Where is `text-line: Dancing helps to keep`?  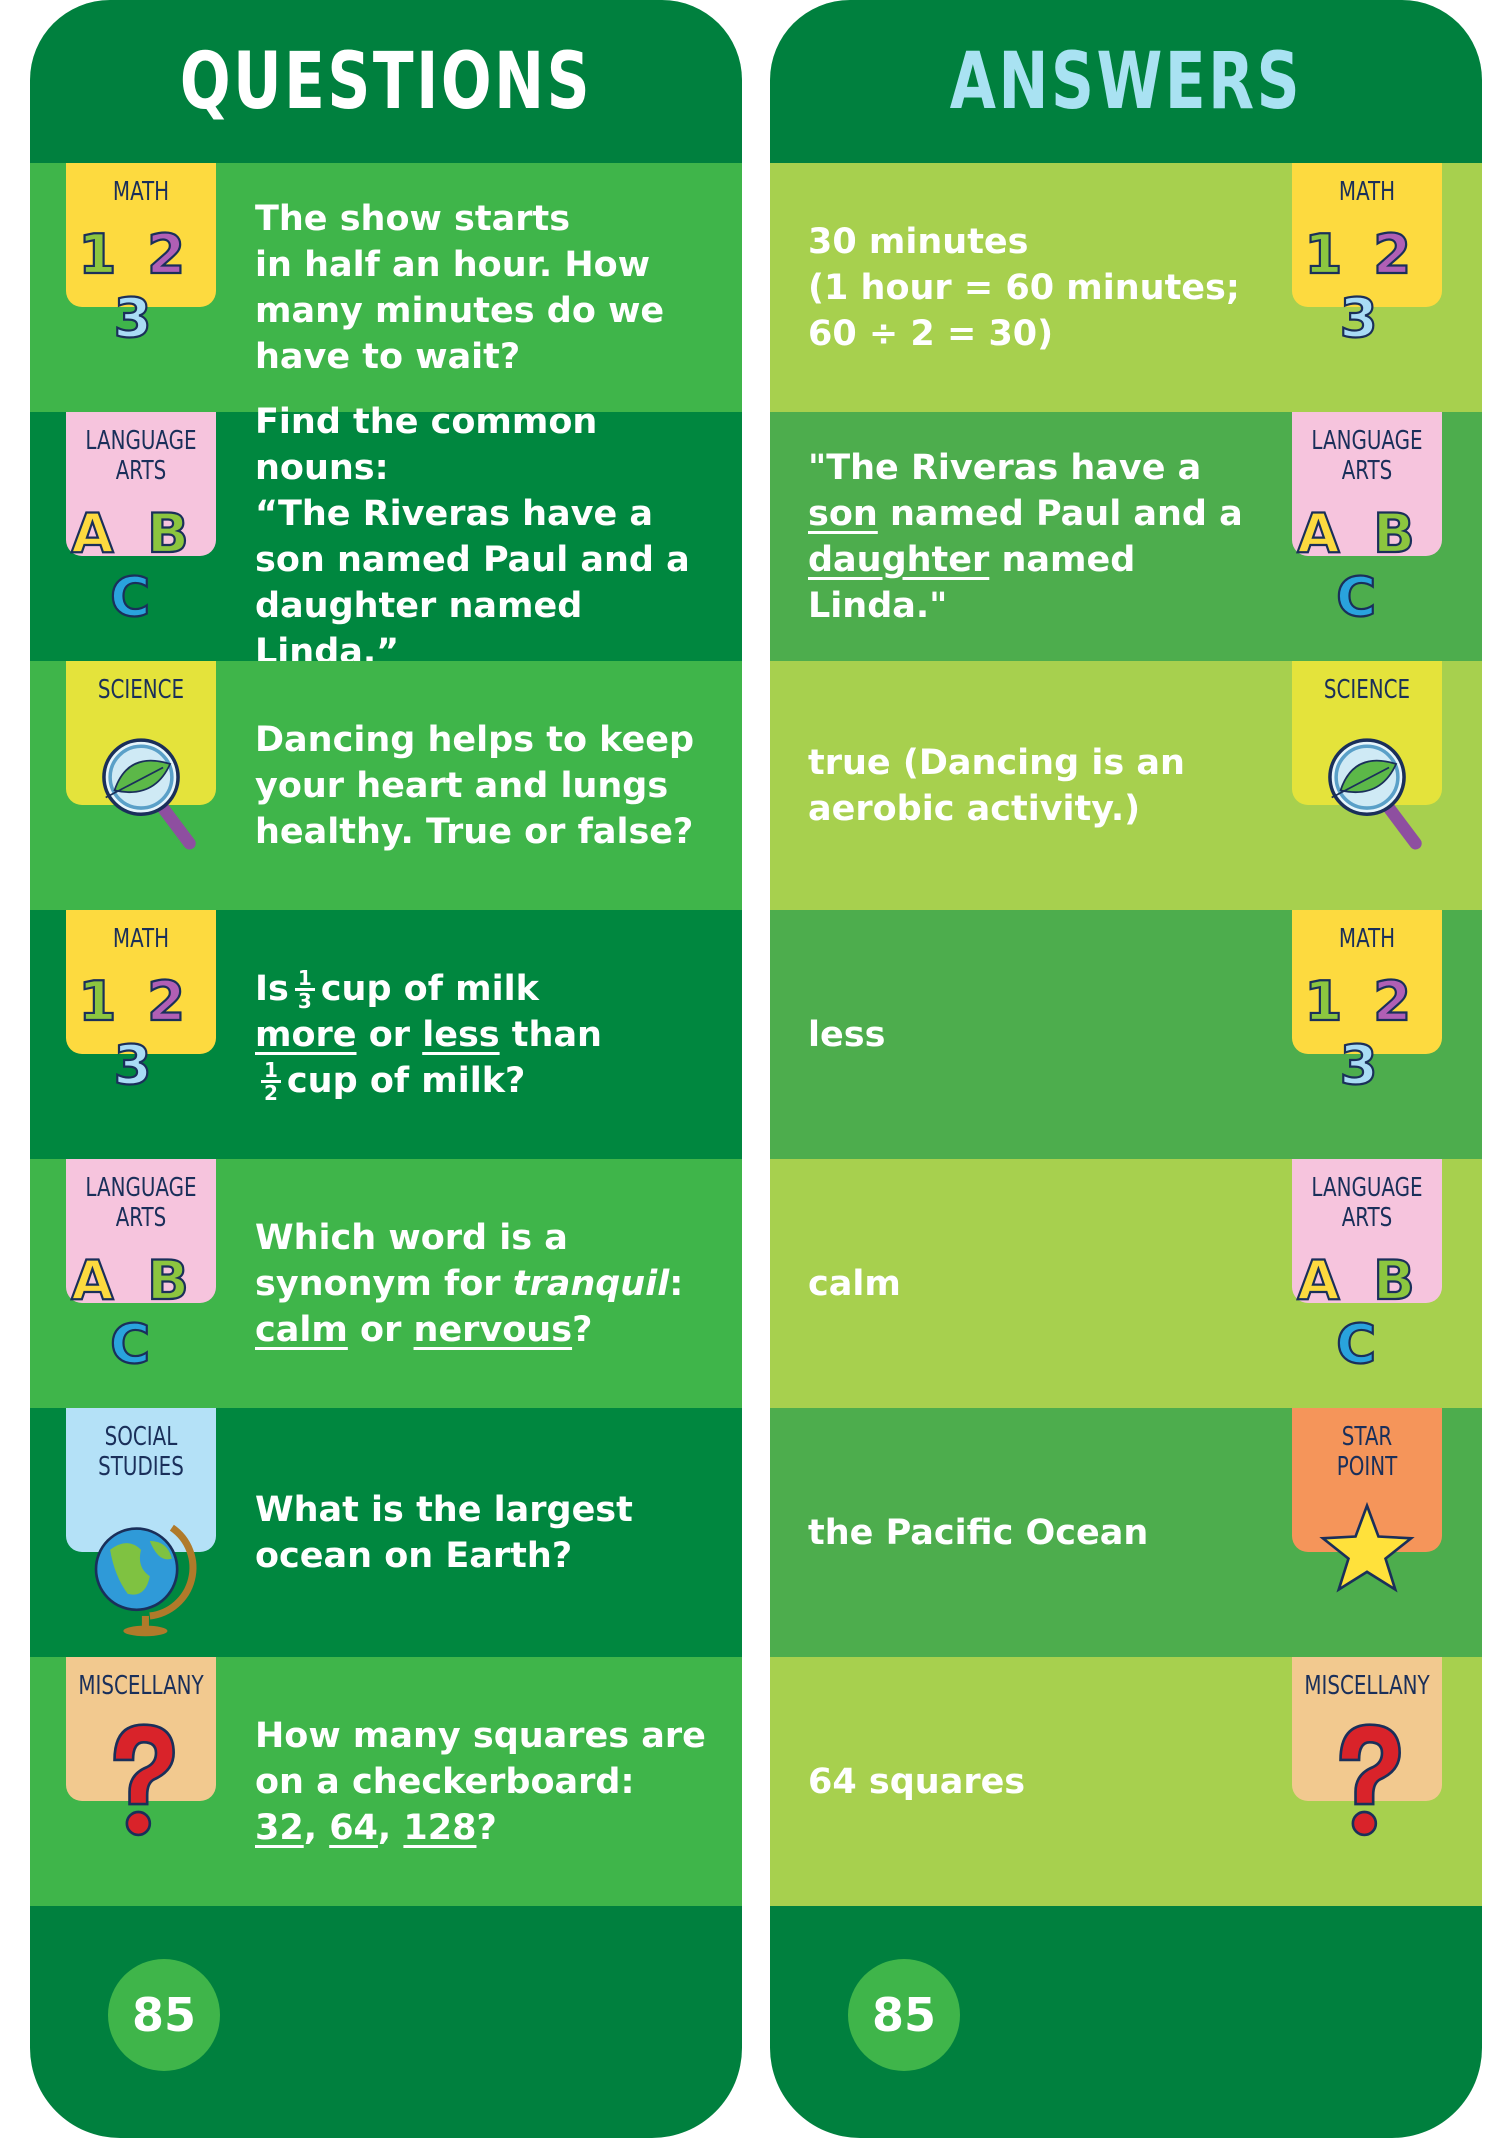 text-line: Dancing helps to keep is located at coordinates (490, 740).